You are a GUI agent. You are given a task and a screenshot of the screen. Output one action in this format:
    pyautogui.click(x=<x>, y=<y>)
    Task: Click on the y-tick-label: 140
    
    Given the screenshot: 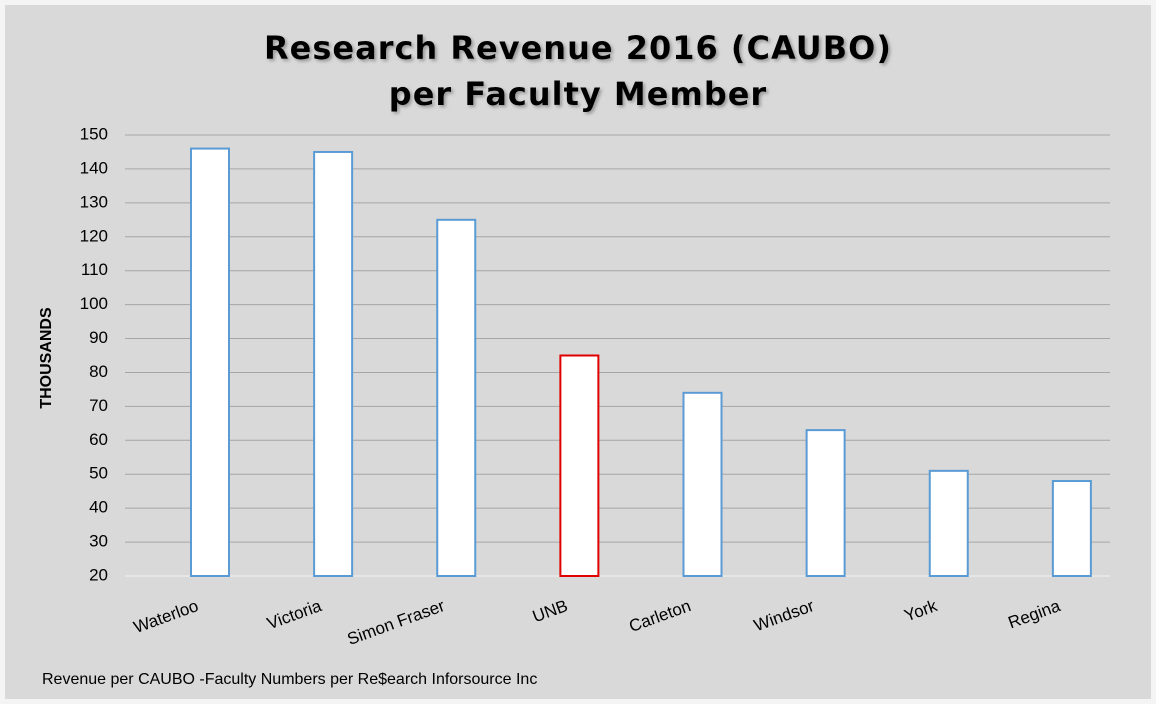 What is the action you would take?
    pyautogui.click(x=94, y=167)
    